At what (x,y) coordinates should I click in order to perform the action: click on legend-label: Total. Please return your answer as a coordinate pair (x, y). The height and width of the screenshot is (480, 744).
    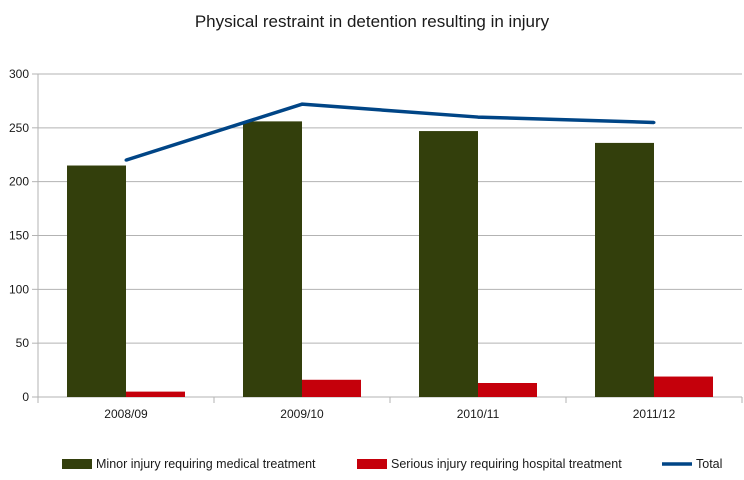
    Looking at the image, I should click on (709, 464).